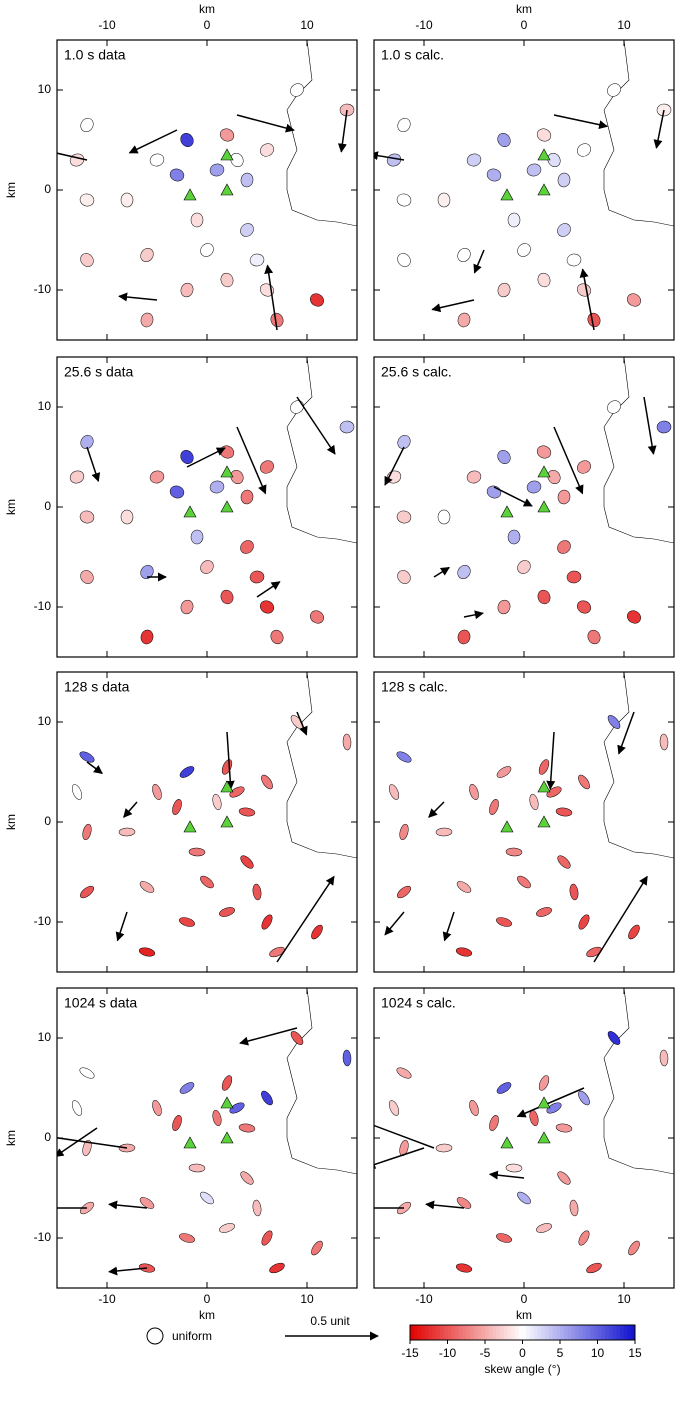 The image size is (685, 1415). What do you see at coordinates (598, 1353) in the screenshot?
I see `colorbar-tick-label: 10` at bounding box center [598, 1353].